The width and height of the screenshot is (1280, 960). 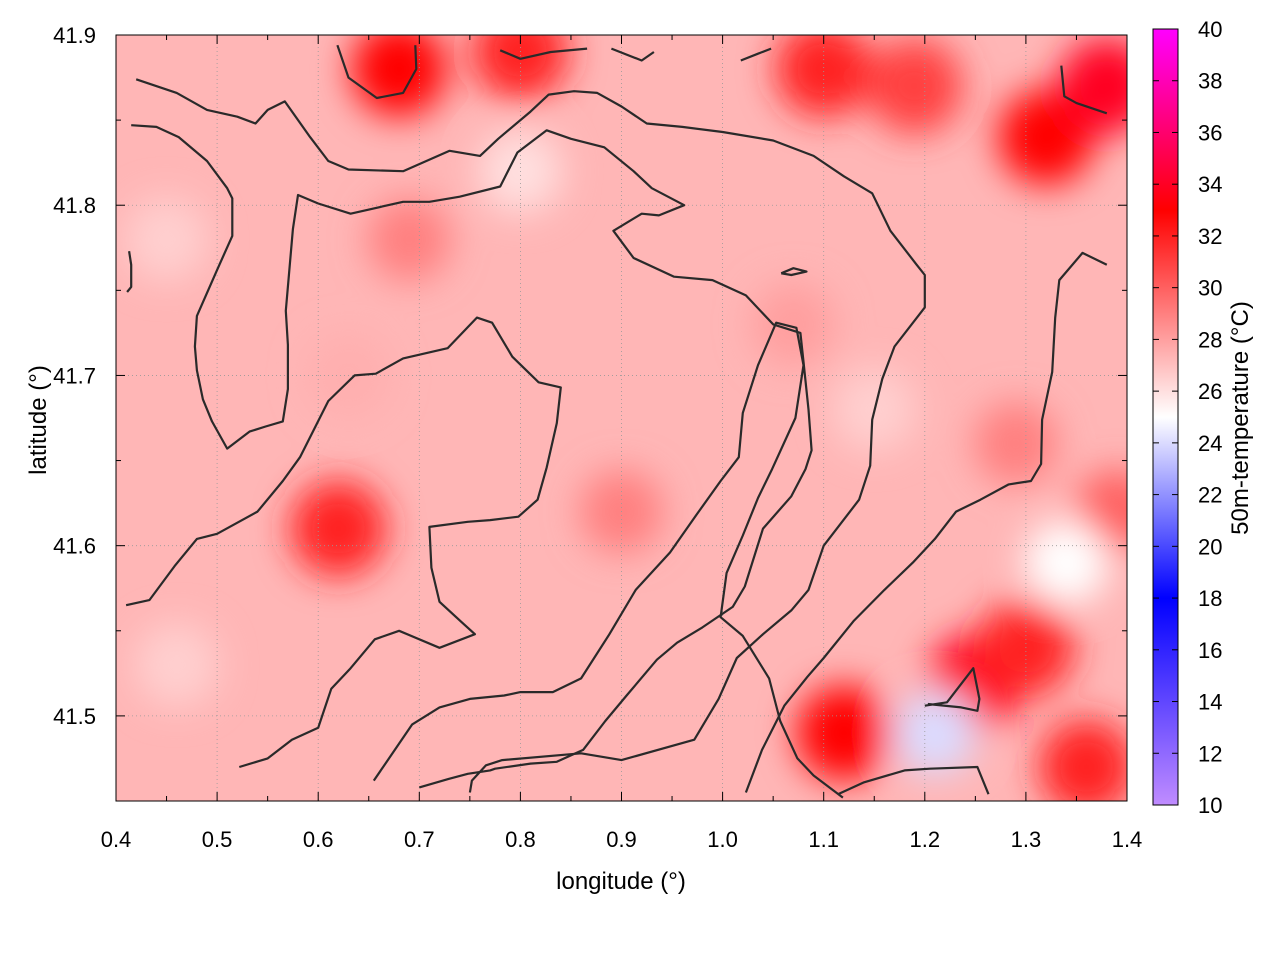 I want to click on colorbar-tick-label: 20, so click(x=1210, y=546).